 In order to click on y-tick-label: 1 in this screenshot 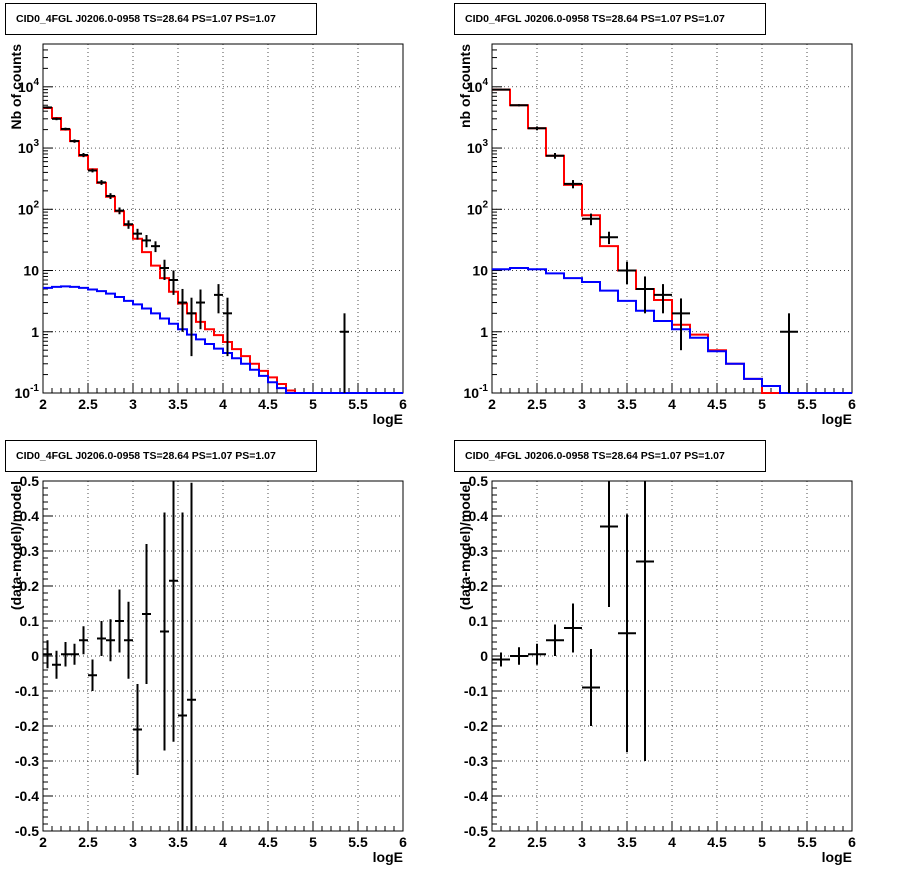, I will do `click(35, 332)`.